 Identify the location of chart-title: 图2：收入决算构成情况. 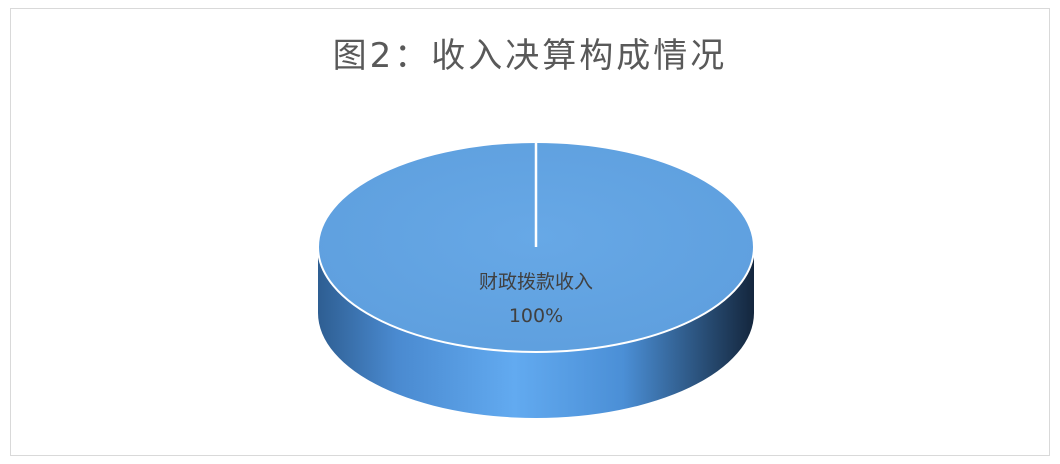
(530, 56).